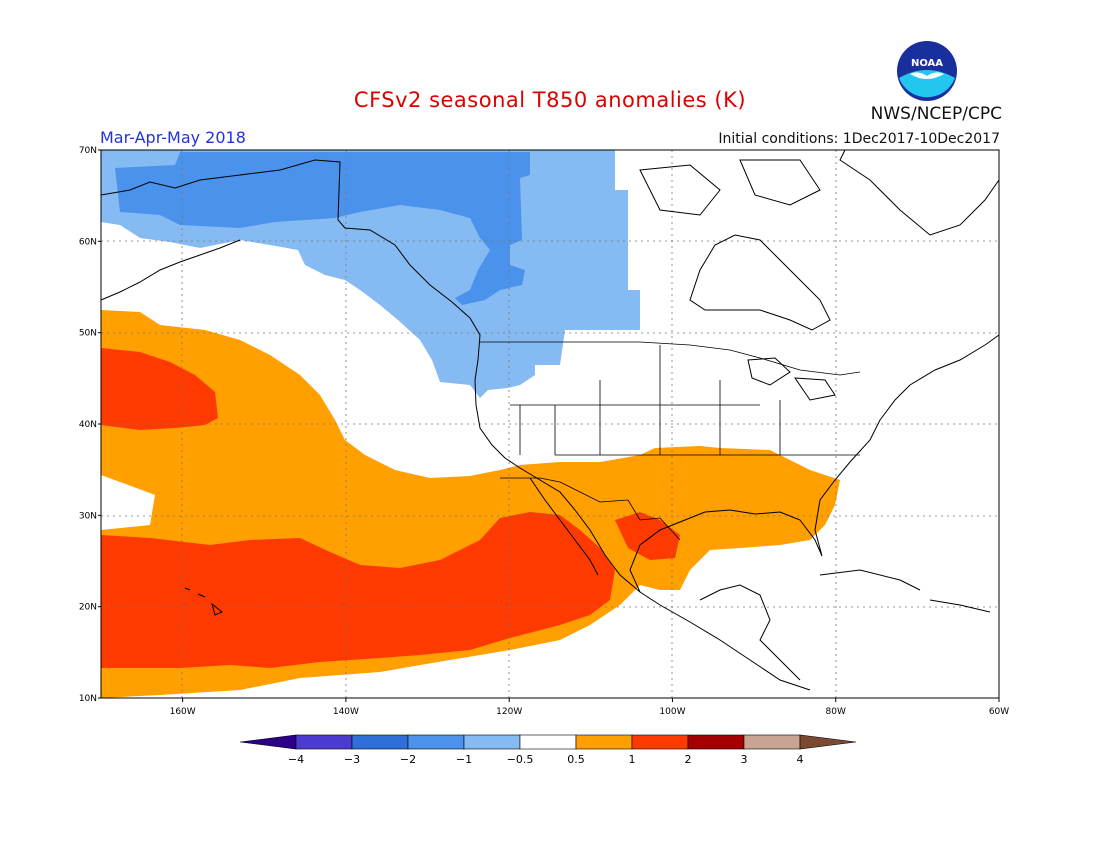  Describe the element at coordinates (88, 242) in the screenshot. I see `lat-tick-label: 60N` at that location.